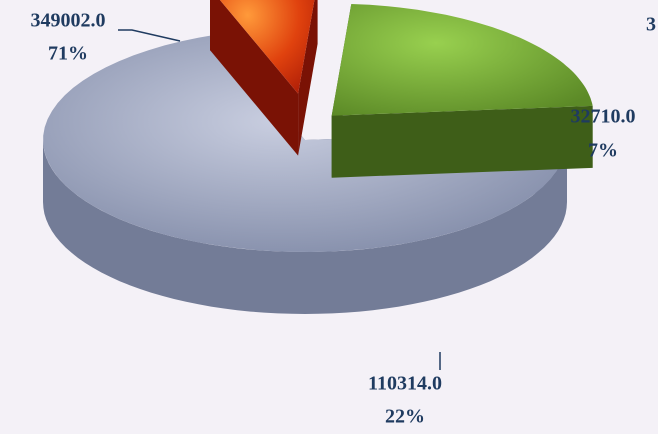 This screenshot has height=434, width=658. I want to click on value-label: 110314.0, so click(405, 384).